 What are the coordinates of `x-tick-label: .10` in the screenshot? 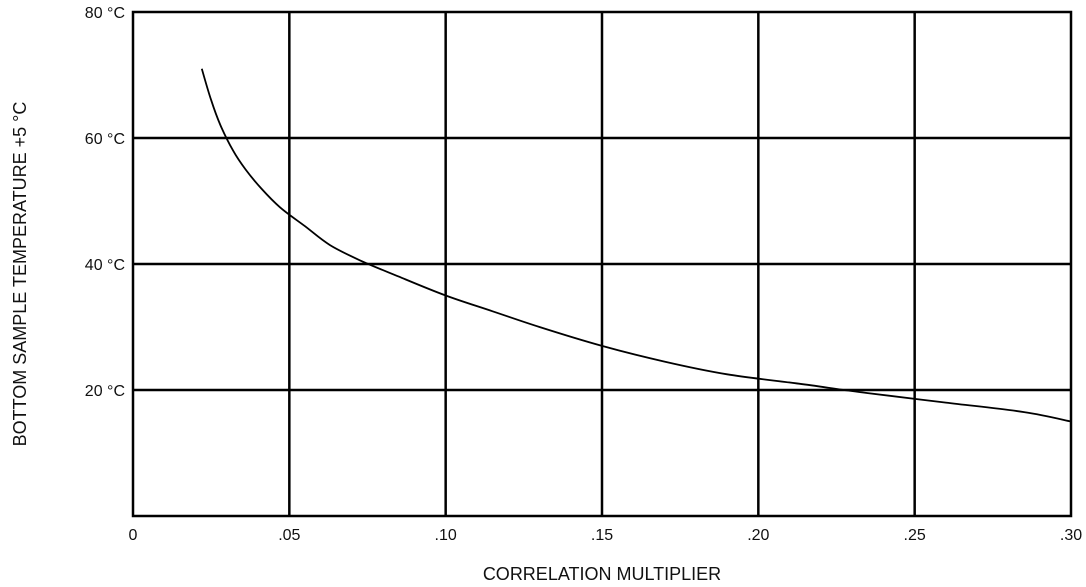 It's located at (446, 535).